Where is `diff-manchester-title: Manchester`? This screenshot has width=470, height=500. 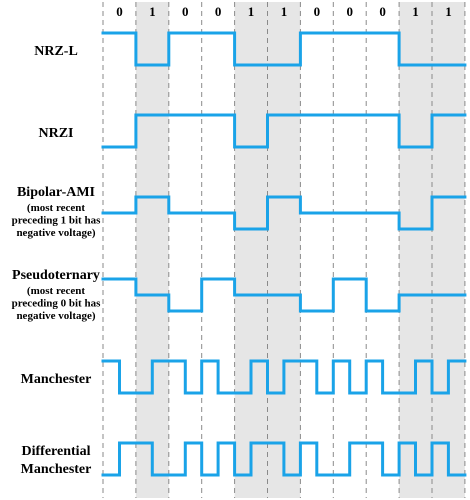 diff-manchester-title: Manchester is located at coordinates (56, 469).